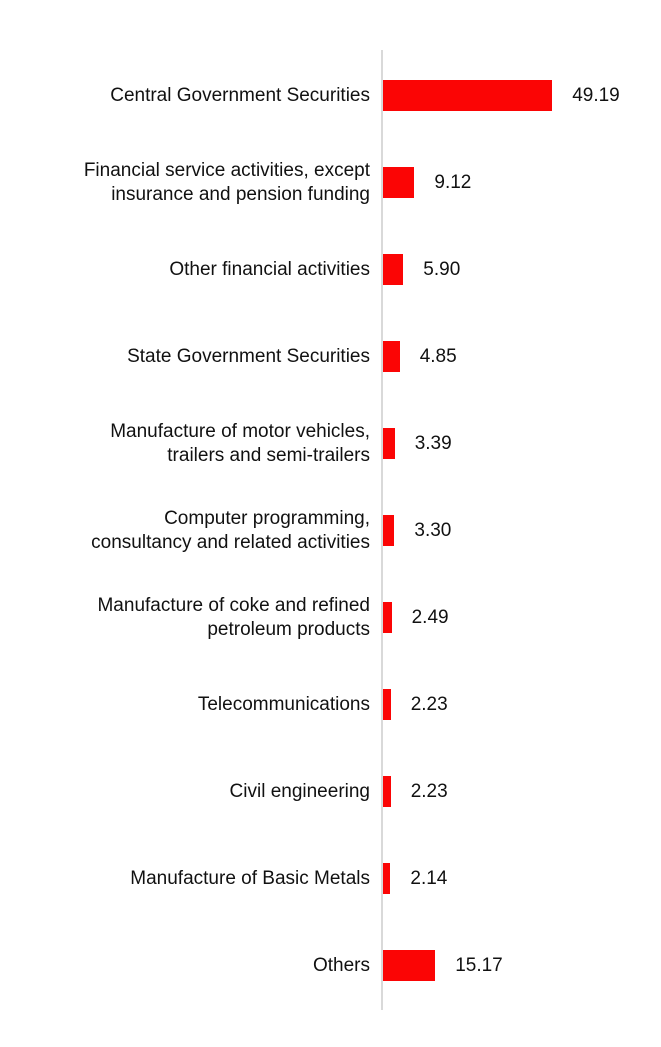 Image resolution: width=661 pixels, height=1047 pixels. Describe the element at coordinates (522, 530) in the screenshot. I see `bar-area: 3.30` at that location.